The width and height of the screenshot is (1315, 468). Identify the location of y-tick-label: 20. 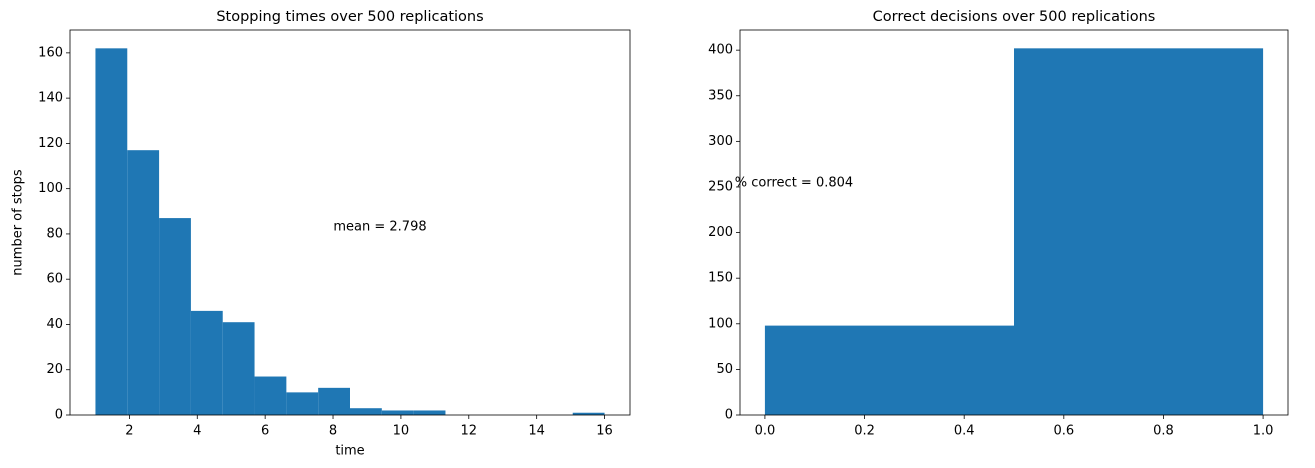
(54, 369).